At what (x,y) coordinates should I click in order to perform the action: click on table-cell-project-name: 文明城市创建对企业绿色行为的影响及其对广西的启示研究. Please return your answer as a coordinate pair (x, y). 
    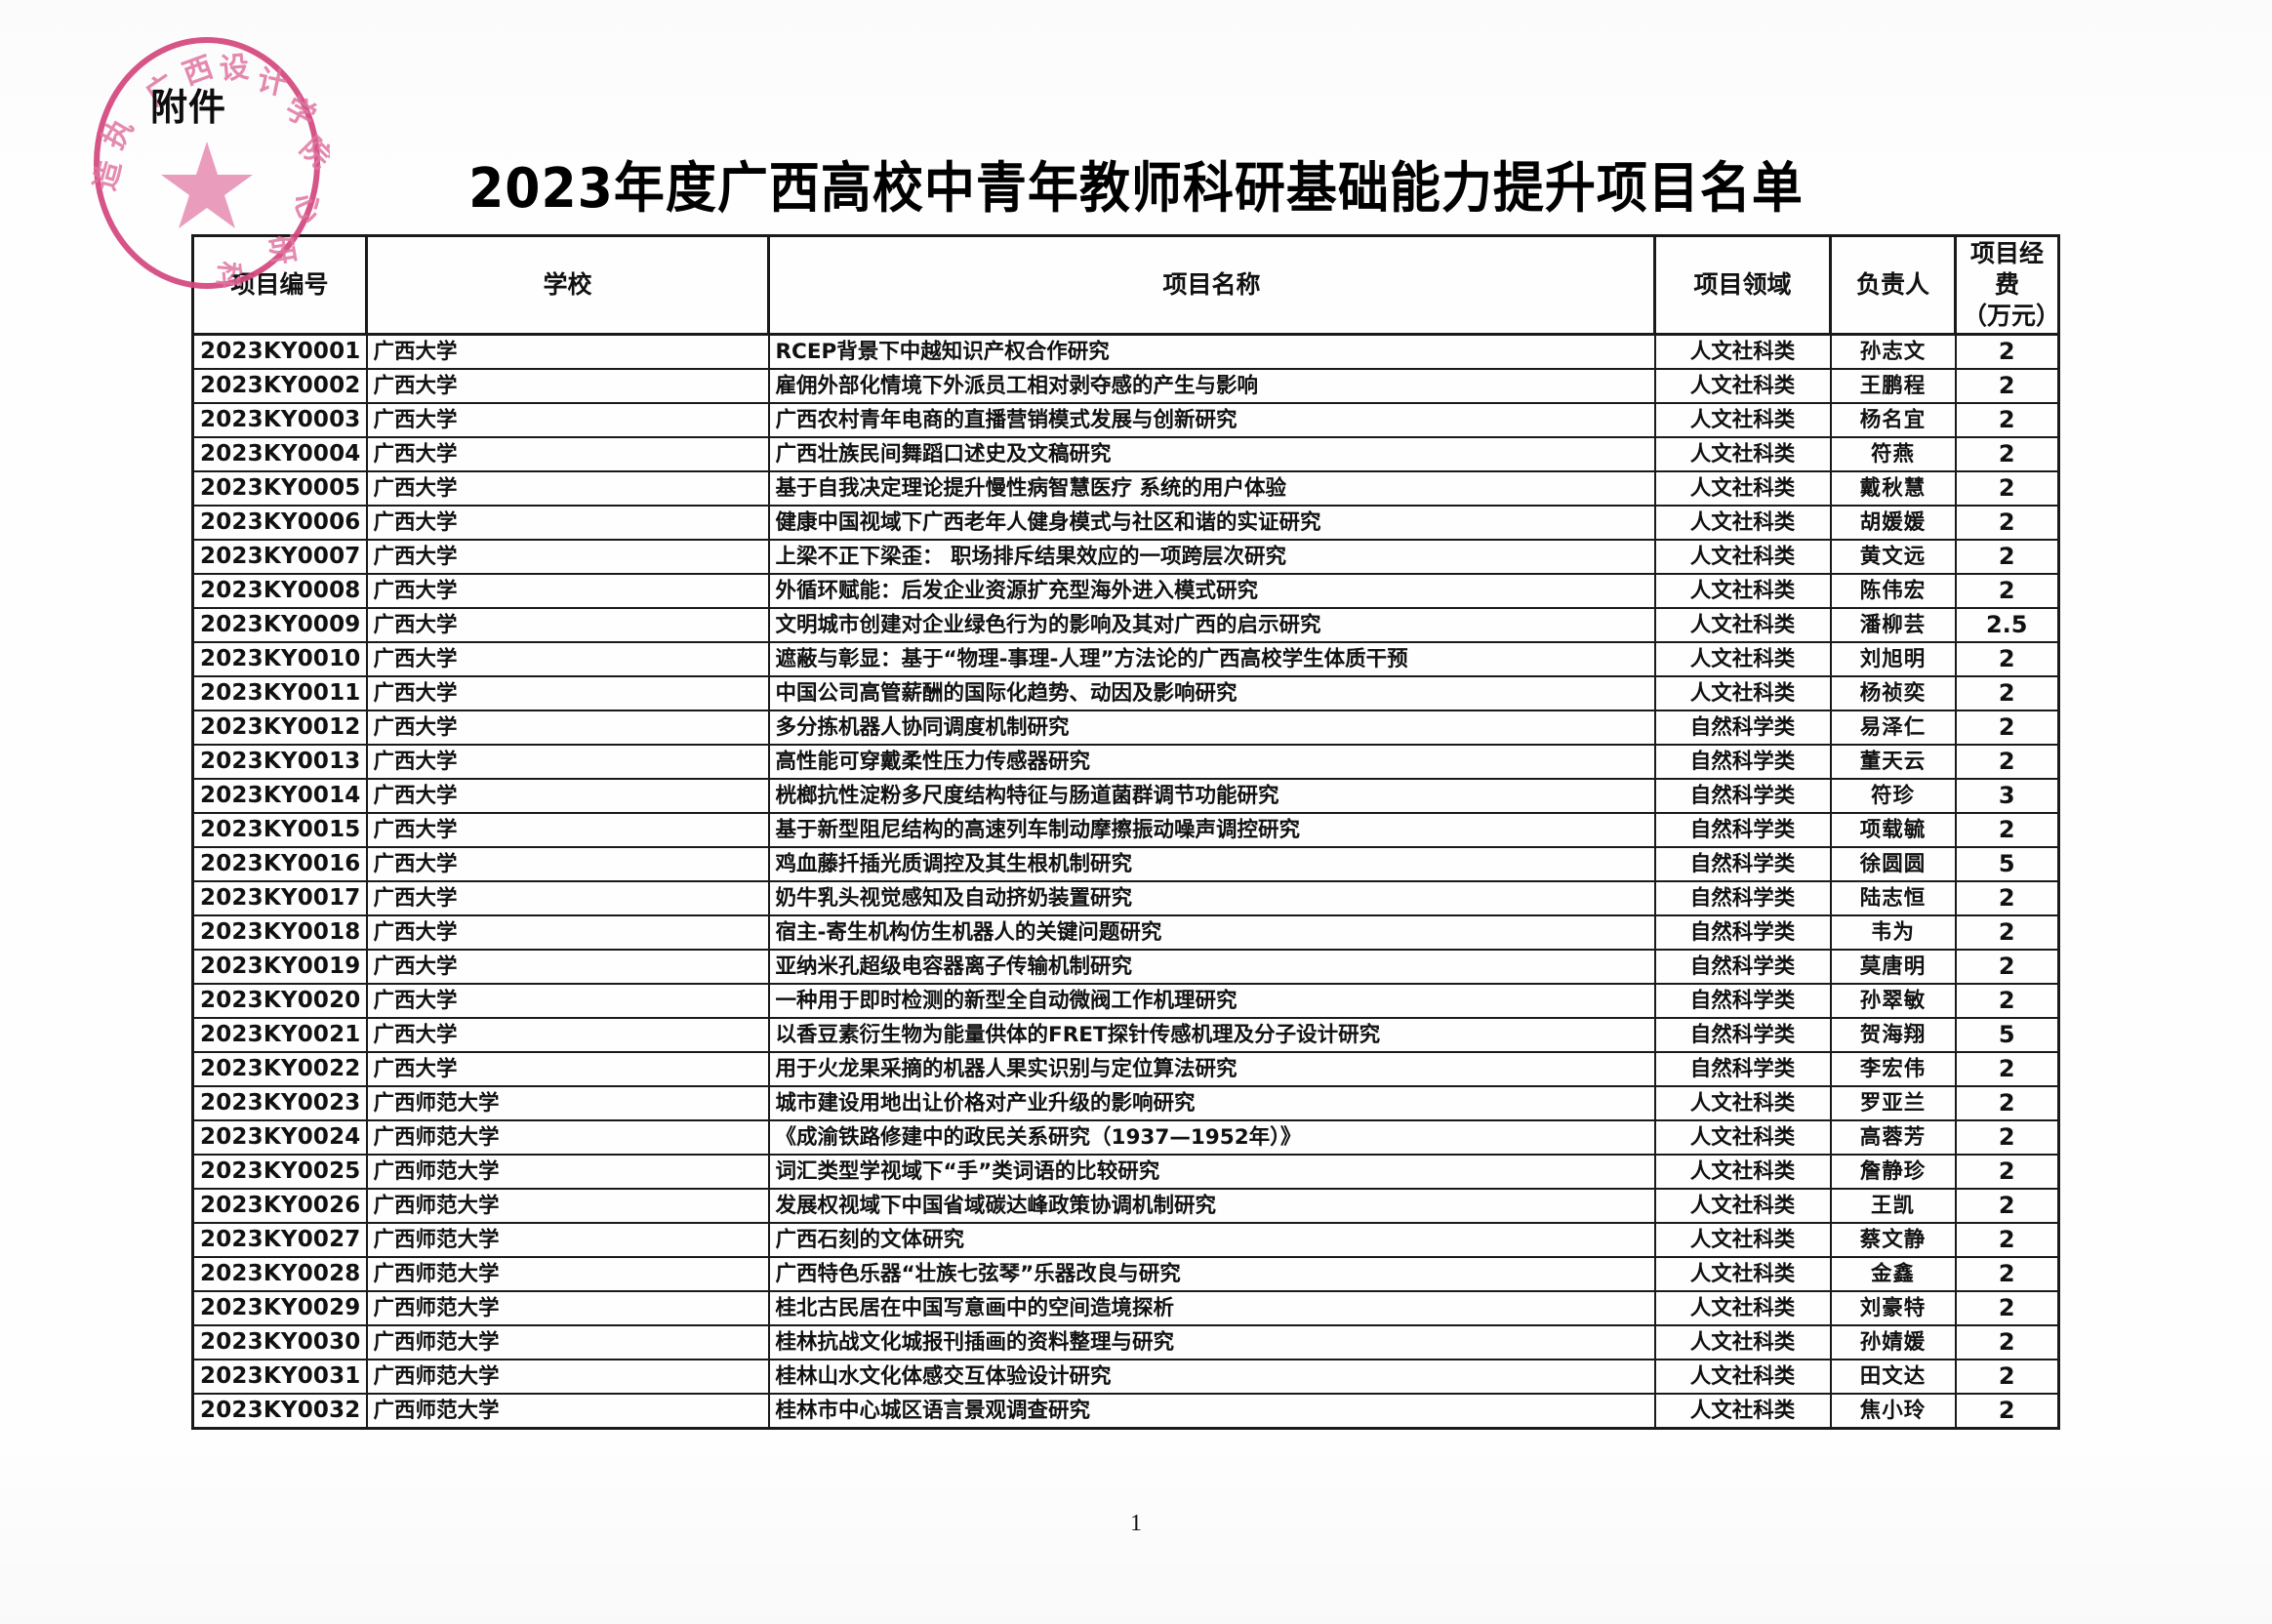
    Looking at the image, I should click on (1212, 625).